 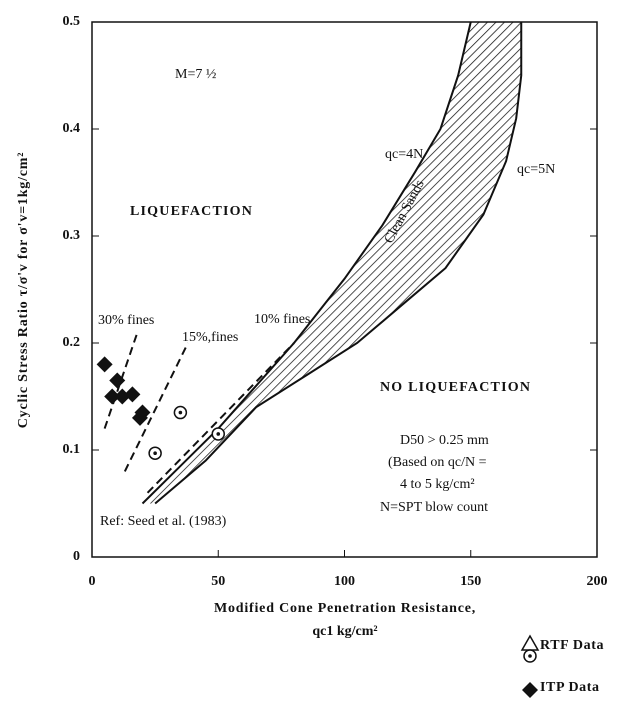 I want to click on y-tick-label: 0.3, so click(x=72, y=235).